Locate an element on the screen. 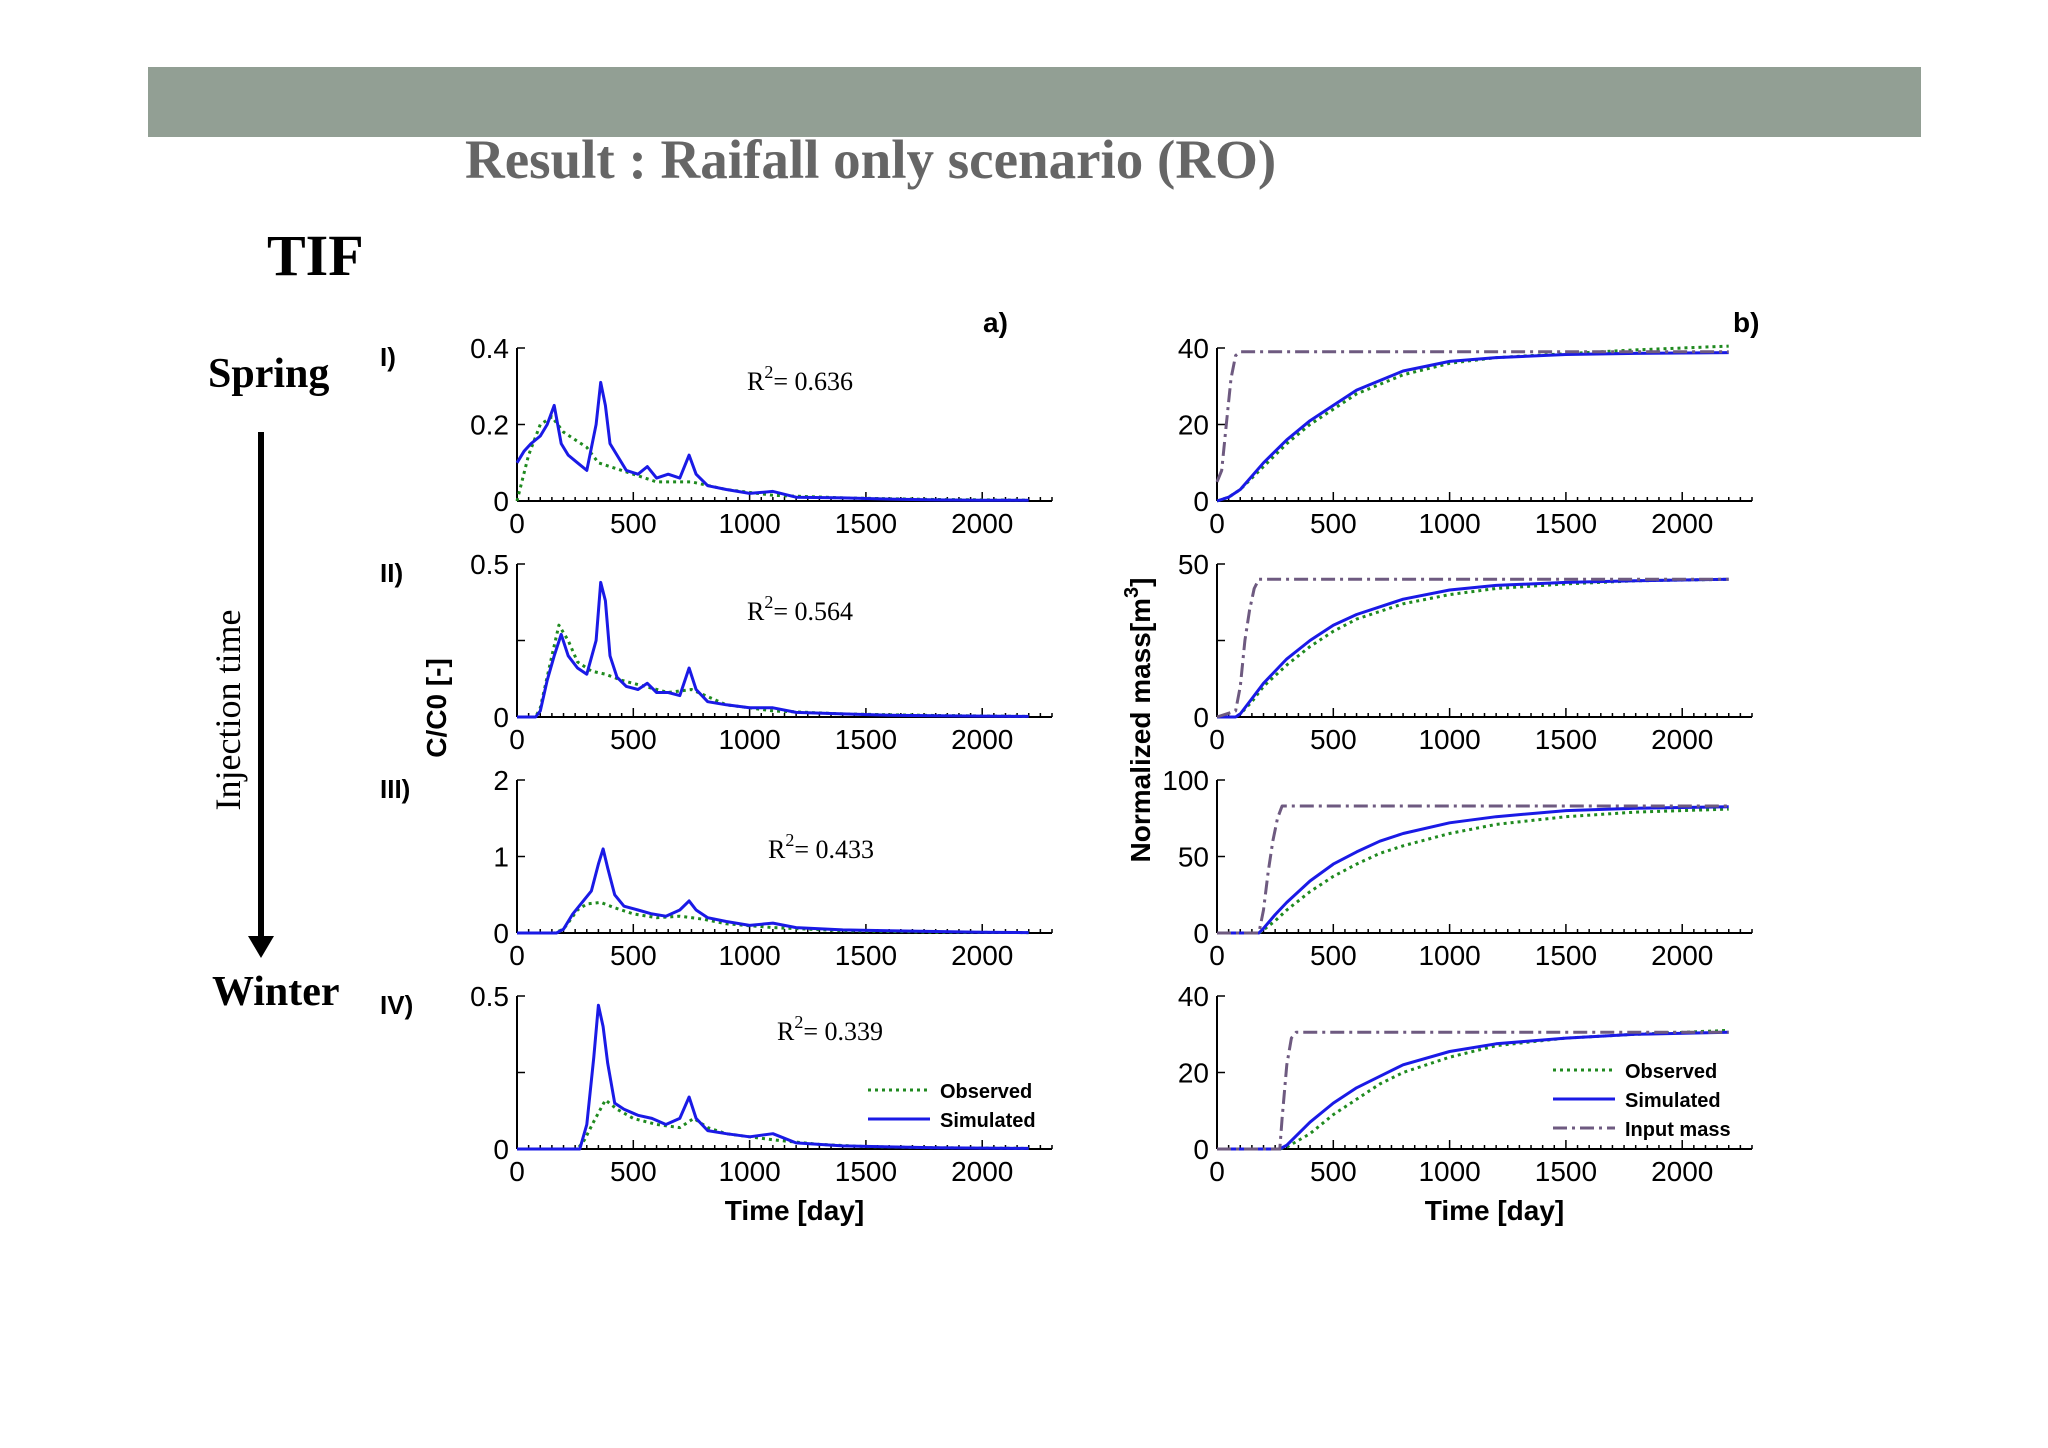 The image size is (2048, 1448). legend: Observed Simulated is located at coordinates (952, 1106).